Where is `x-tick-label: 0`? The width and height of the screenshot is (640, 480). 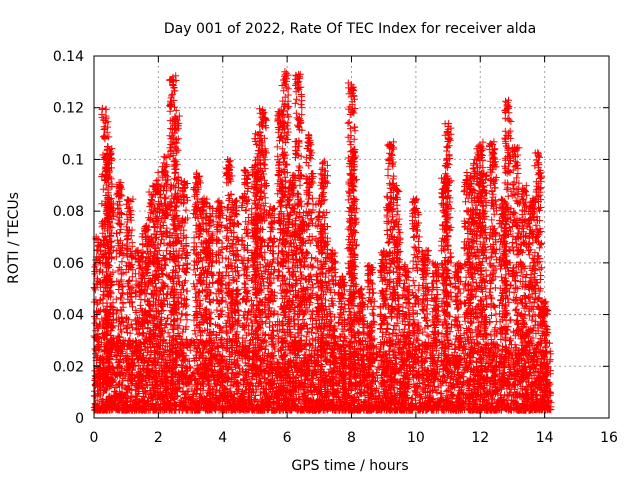
x-tick-label: 0 is located at coordinates (94, 438).